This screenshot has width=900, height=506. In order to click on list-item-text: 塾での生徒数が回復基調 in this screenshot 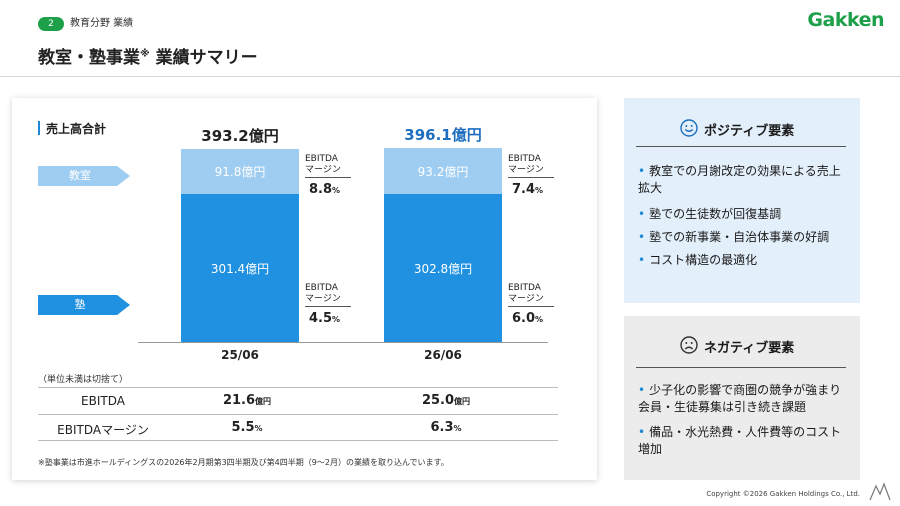, I will do `click(715, 214)`.